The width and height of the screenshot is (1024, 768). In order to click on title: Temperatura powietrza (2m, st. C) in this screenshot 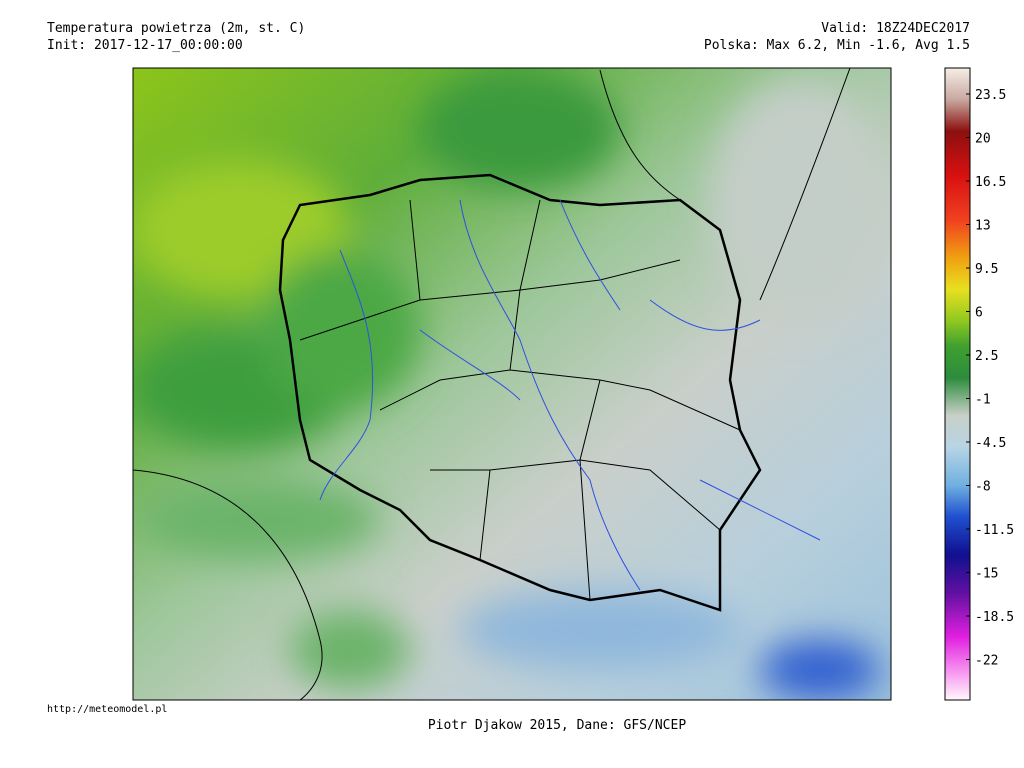, I will do `click(176, 28)`.